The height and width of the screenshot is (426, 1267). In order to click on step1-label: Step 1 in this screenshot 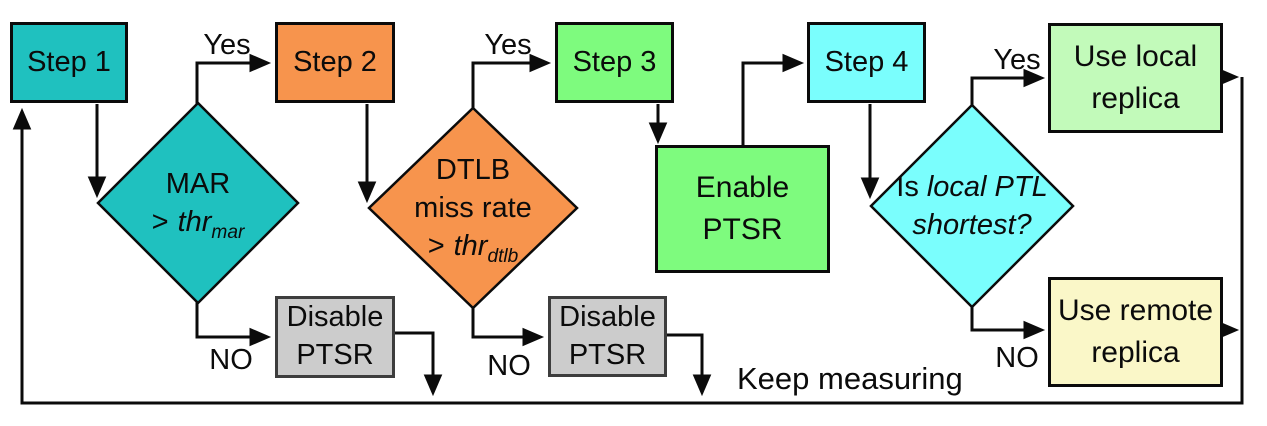, I will do `click(69, 61)`.